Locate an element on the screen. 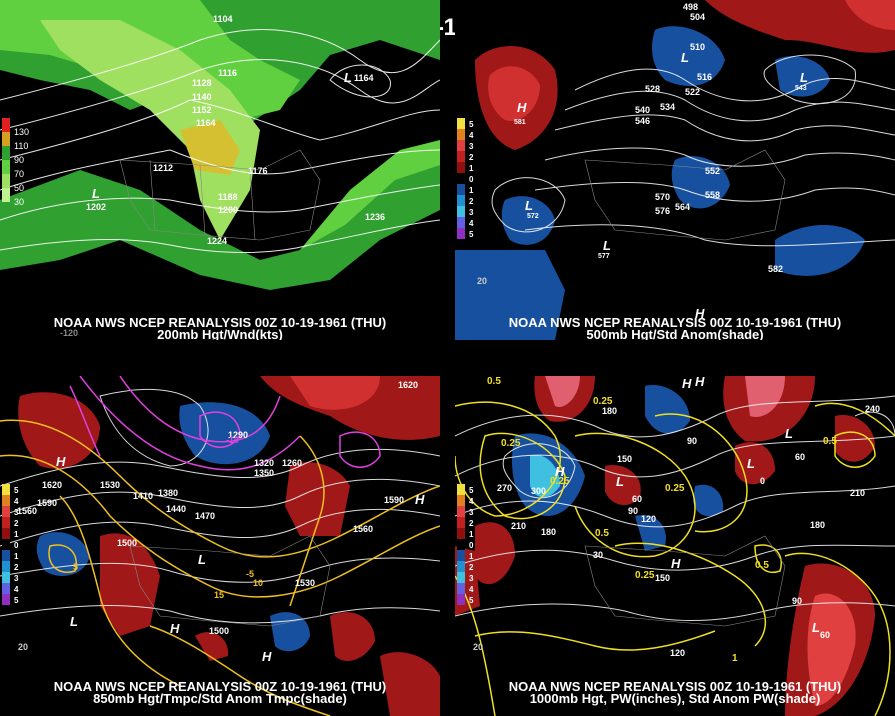 Image resolution: width=895 pixels, height=716 pixels. caption-200mb-line2: 200mb Hgt/Wnd(kts) is located at coordinates (220, 333).